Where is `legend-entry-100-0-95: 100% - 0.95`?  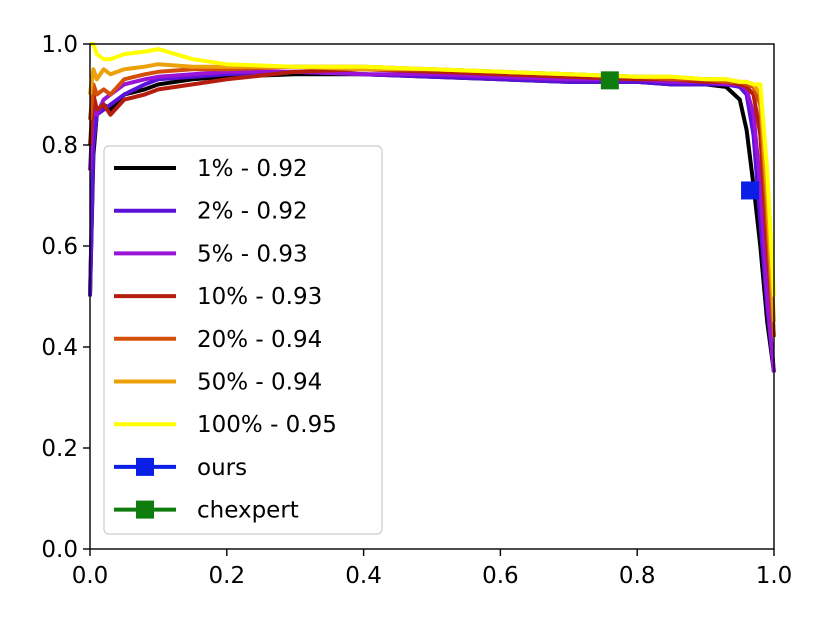
legend-entry-100-0-95: 100% - 0.95 is located at coordinates (225, 425).